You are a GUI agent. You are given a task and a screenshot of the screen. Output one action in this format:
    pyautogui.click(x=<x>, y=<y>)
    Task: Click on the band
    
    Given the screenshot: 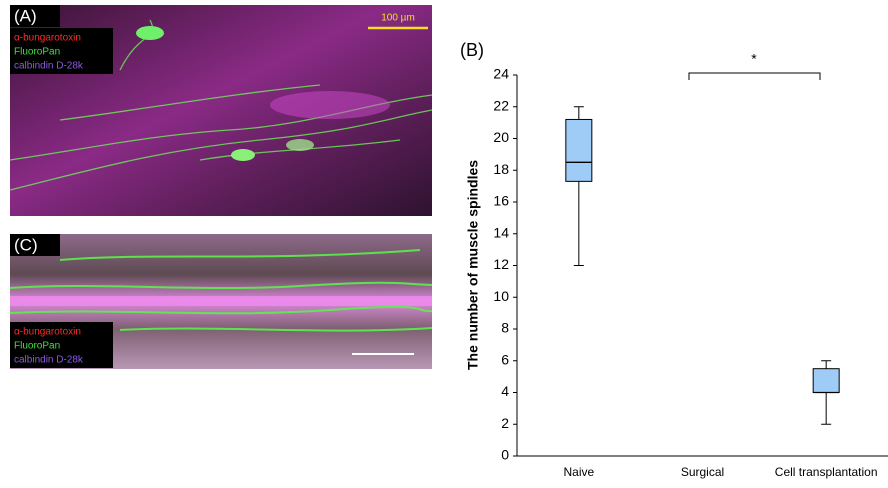 What is the action you would take?
    pyautogui.click(x=221, y=301)
    